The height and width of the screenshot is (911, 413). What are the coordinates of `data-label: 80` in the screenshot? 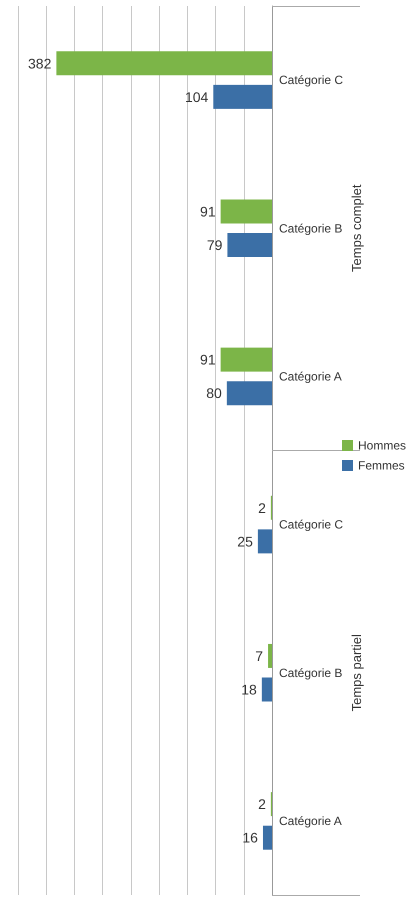 It's located at (214, 393).